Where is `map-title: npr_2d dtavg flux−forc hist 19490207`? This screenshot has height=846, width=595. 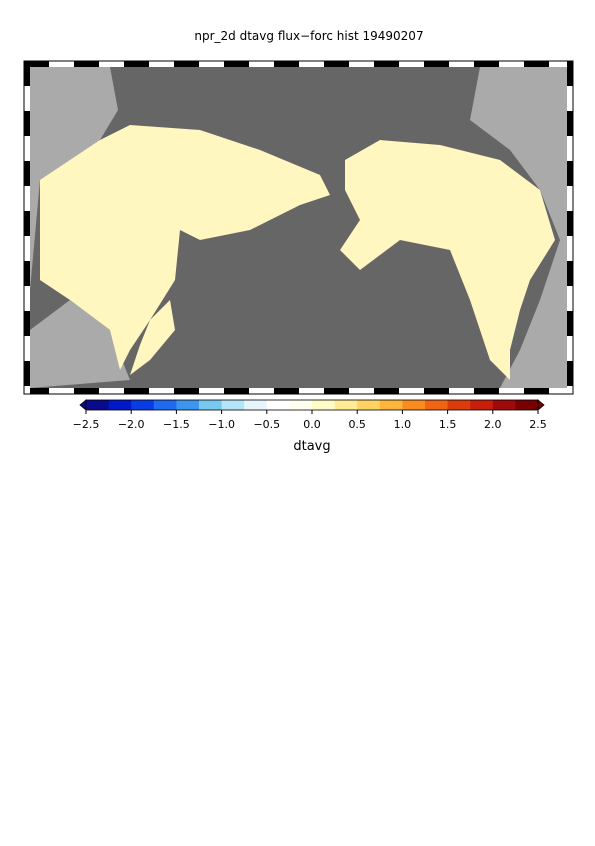
map-title: npr_2d dtavg flux−forc hist 19490207 is located at coordinates (308, 36).